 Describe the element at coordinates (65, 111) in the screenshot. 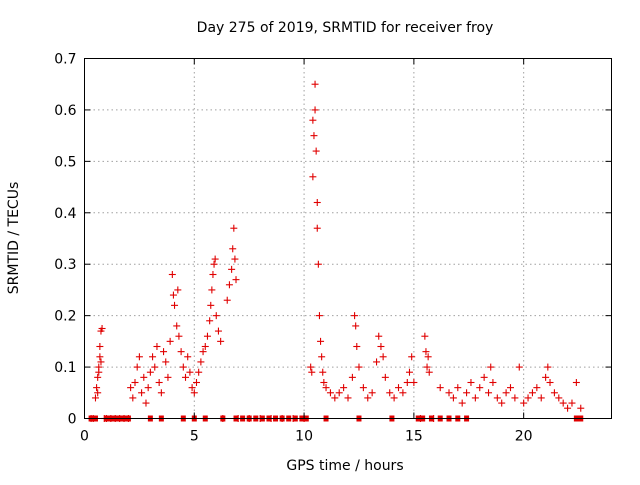

I see `y-tick-label: 0.6` at that location.